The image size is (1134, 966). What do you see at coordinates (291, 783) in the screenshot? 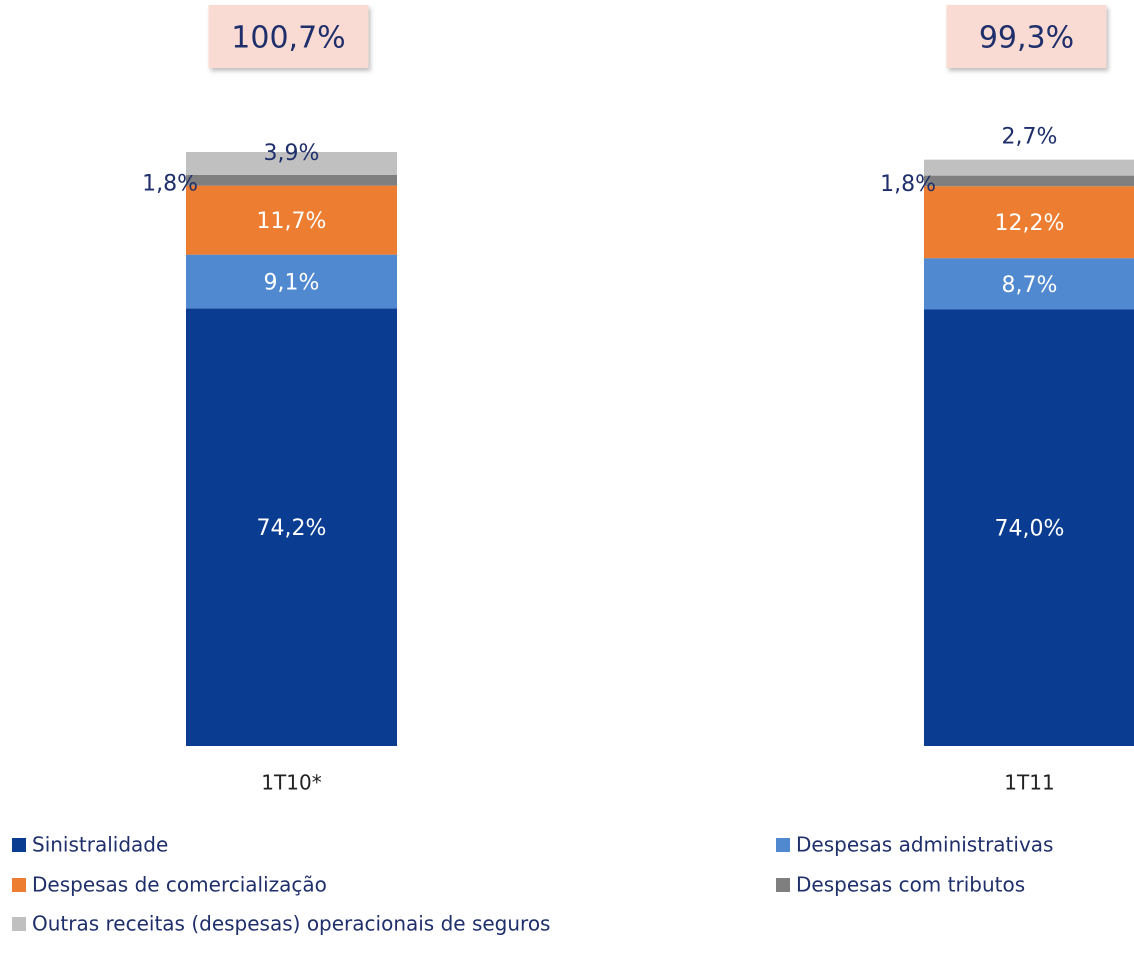
I see `x-tick-label: 1T10*` at bounding box center [291, 783].